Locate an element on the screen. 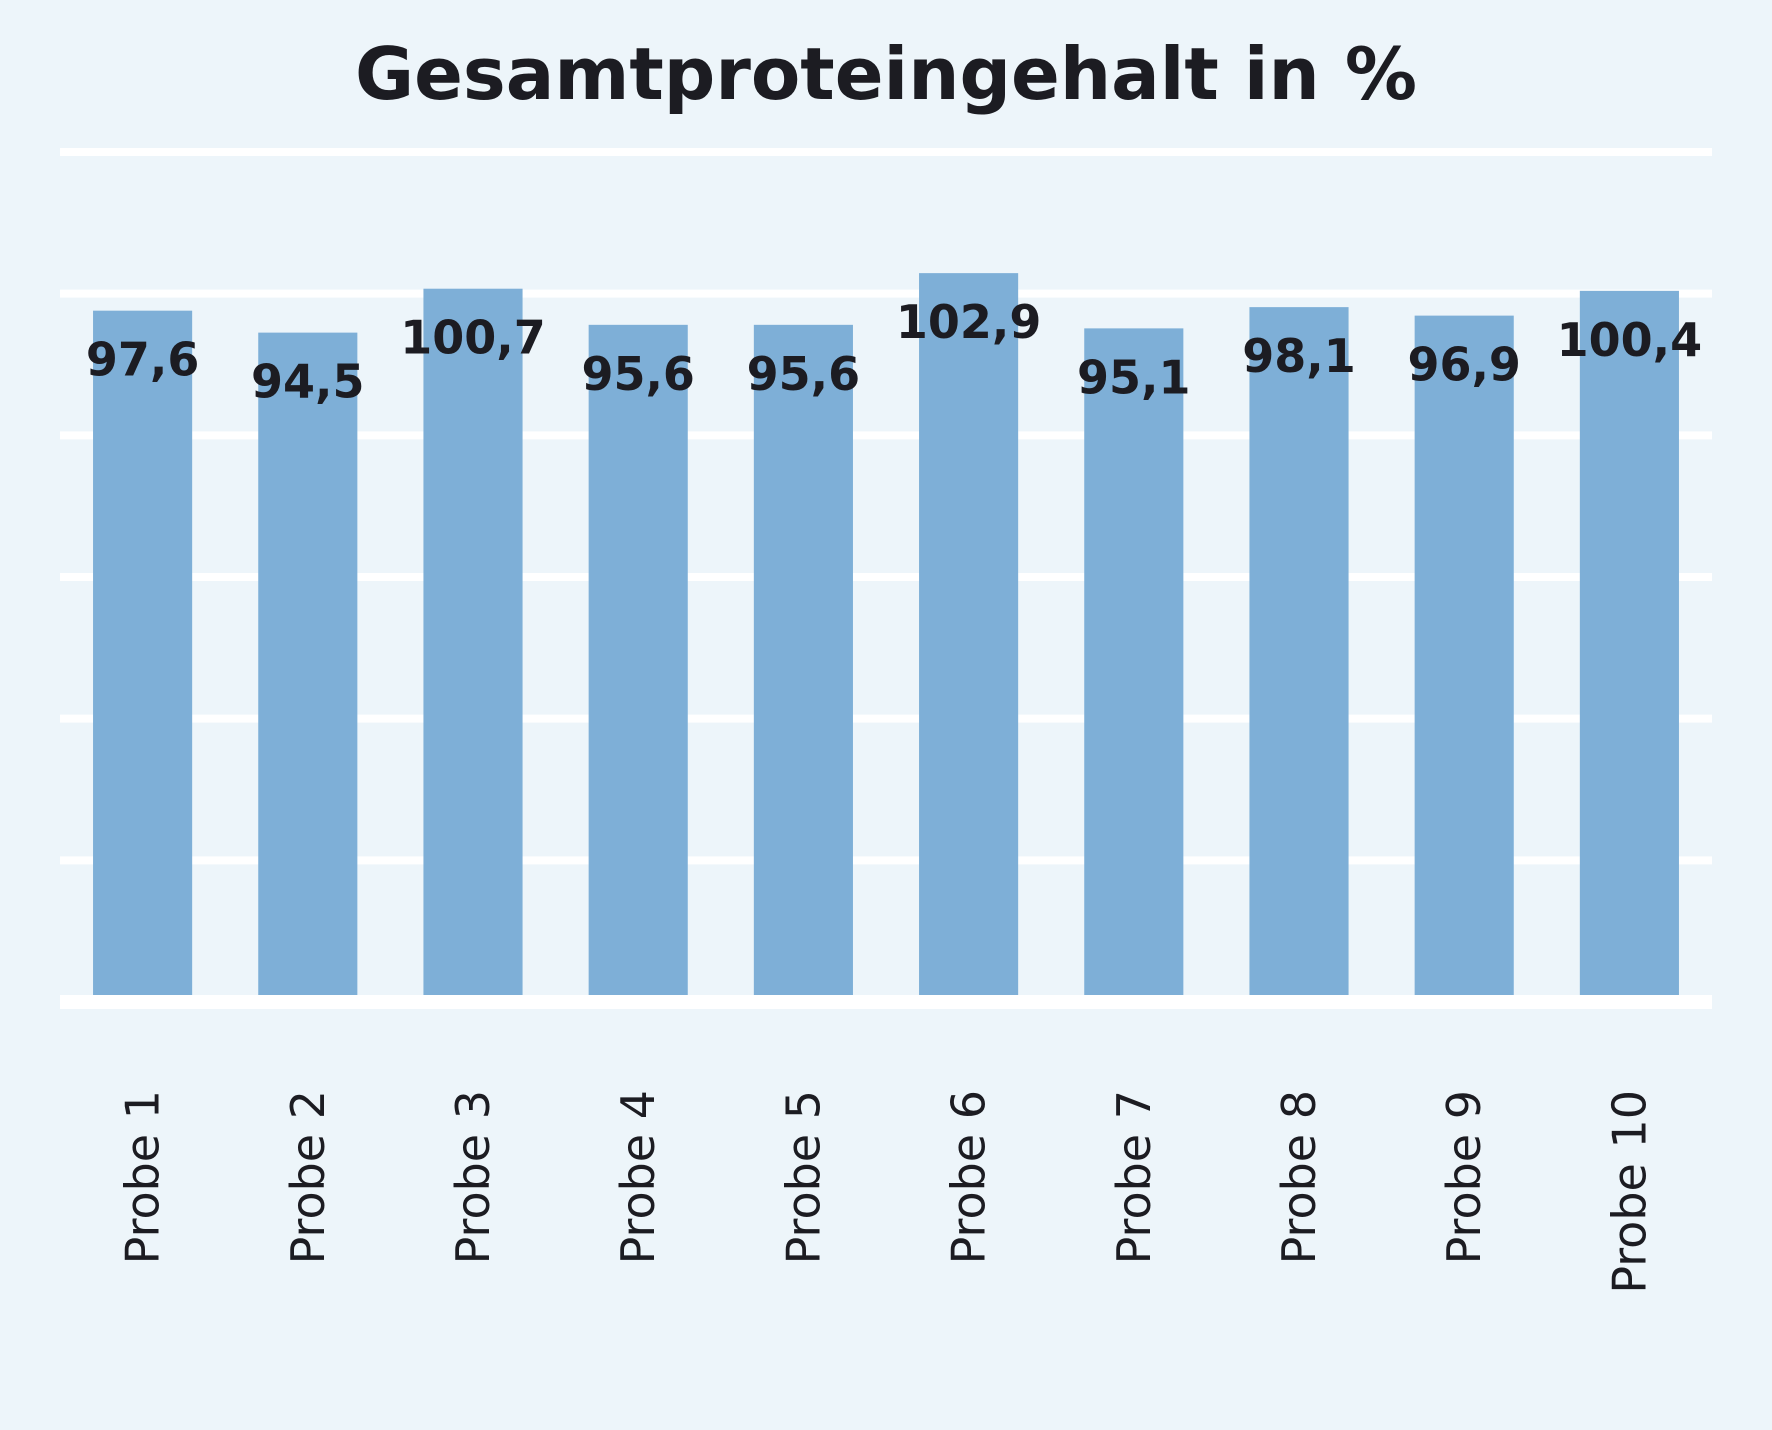 Image resolution: width=1772 pixels, height=1430 pixels. data-label-4: 95,6 is located at coordinates (638, 374).